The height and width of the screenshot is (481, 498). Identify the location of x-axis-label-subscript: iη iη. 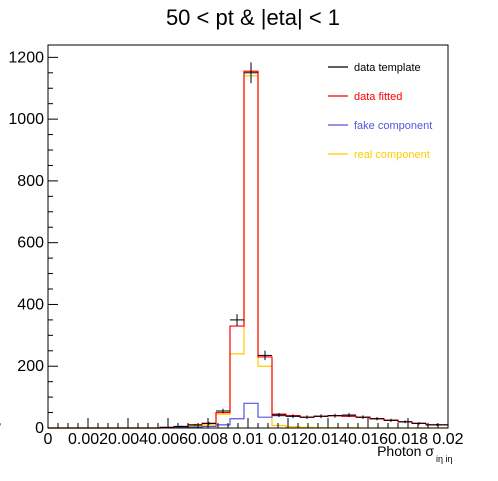
(444, 459).